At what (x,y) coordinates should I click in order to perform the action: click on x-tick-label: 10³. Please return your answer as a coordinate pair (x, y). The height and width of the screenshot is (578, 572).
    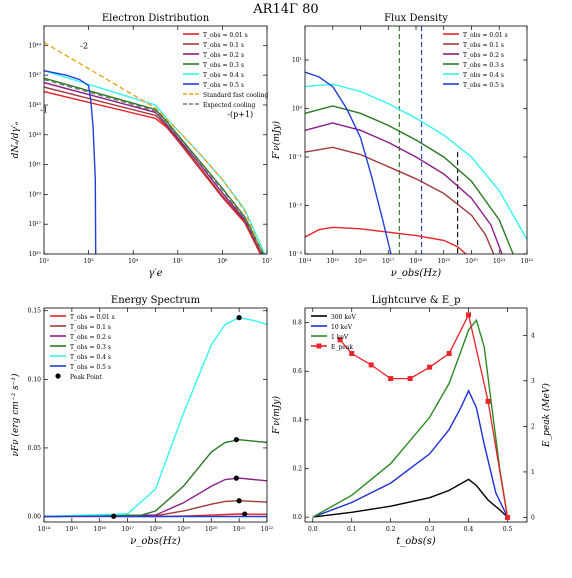
    Looking at the image, I should click on (89, 261).